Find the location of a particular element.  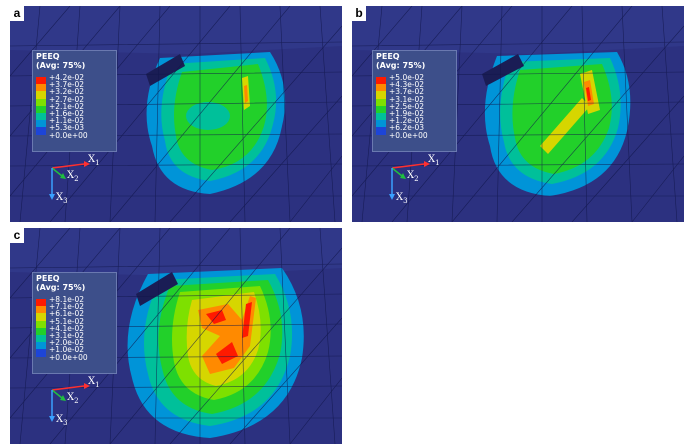

legend-value: +1.6e-02 is located at coordinates (67, 113).